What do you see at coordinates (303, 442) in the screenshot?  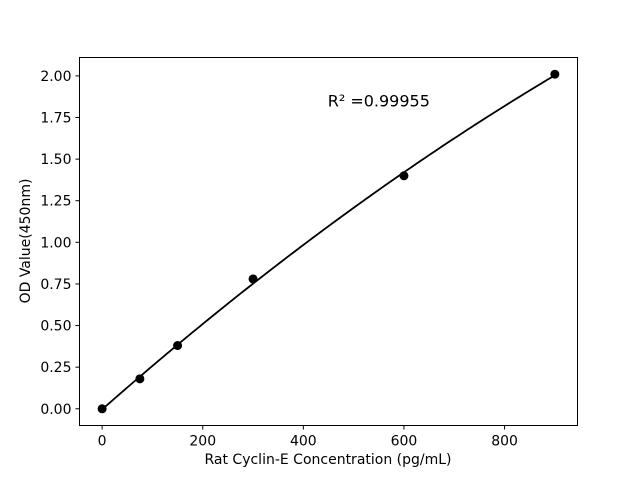 I see `x-tick-label: 400` at bounding box center [303, 442].